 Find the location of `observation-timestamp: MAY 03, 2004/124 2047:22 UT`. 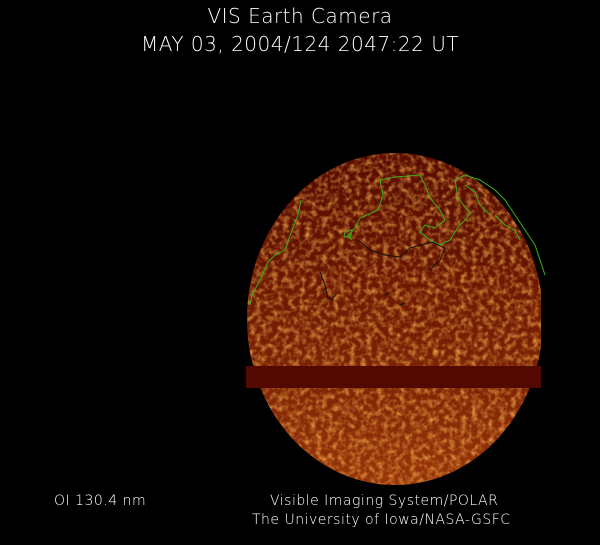

observation-timestamp: MAY 03, 2004/124 2047:22 UT is located at coordinates (300, 44).